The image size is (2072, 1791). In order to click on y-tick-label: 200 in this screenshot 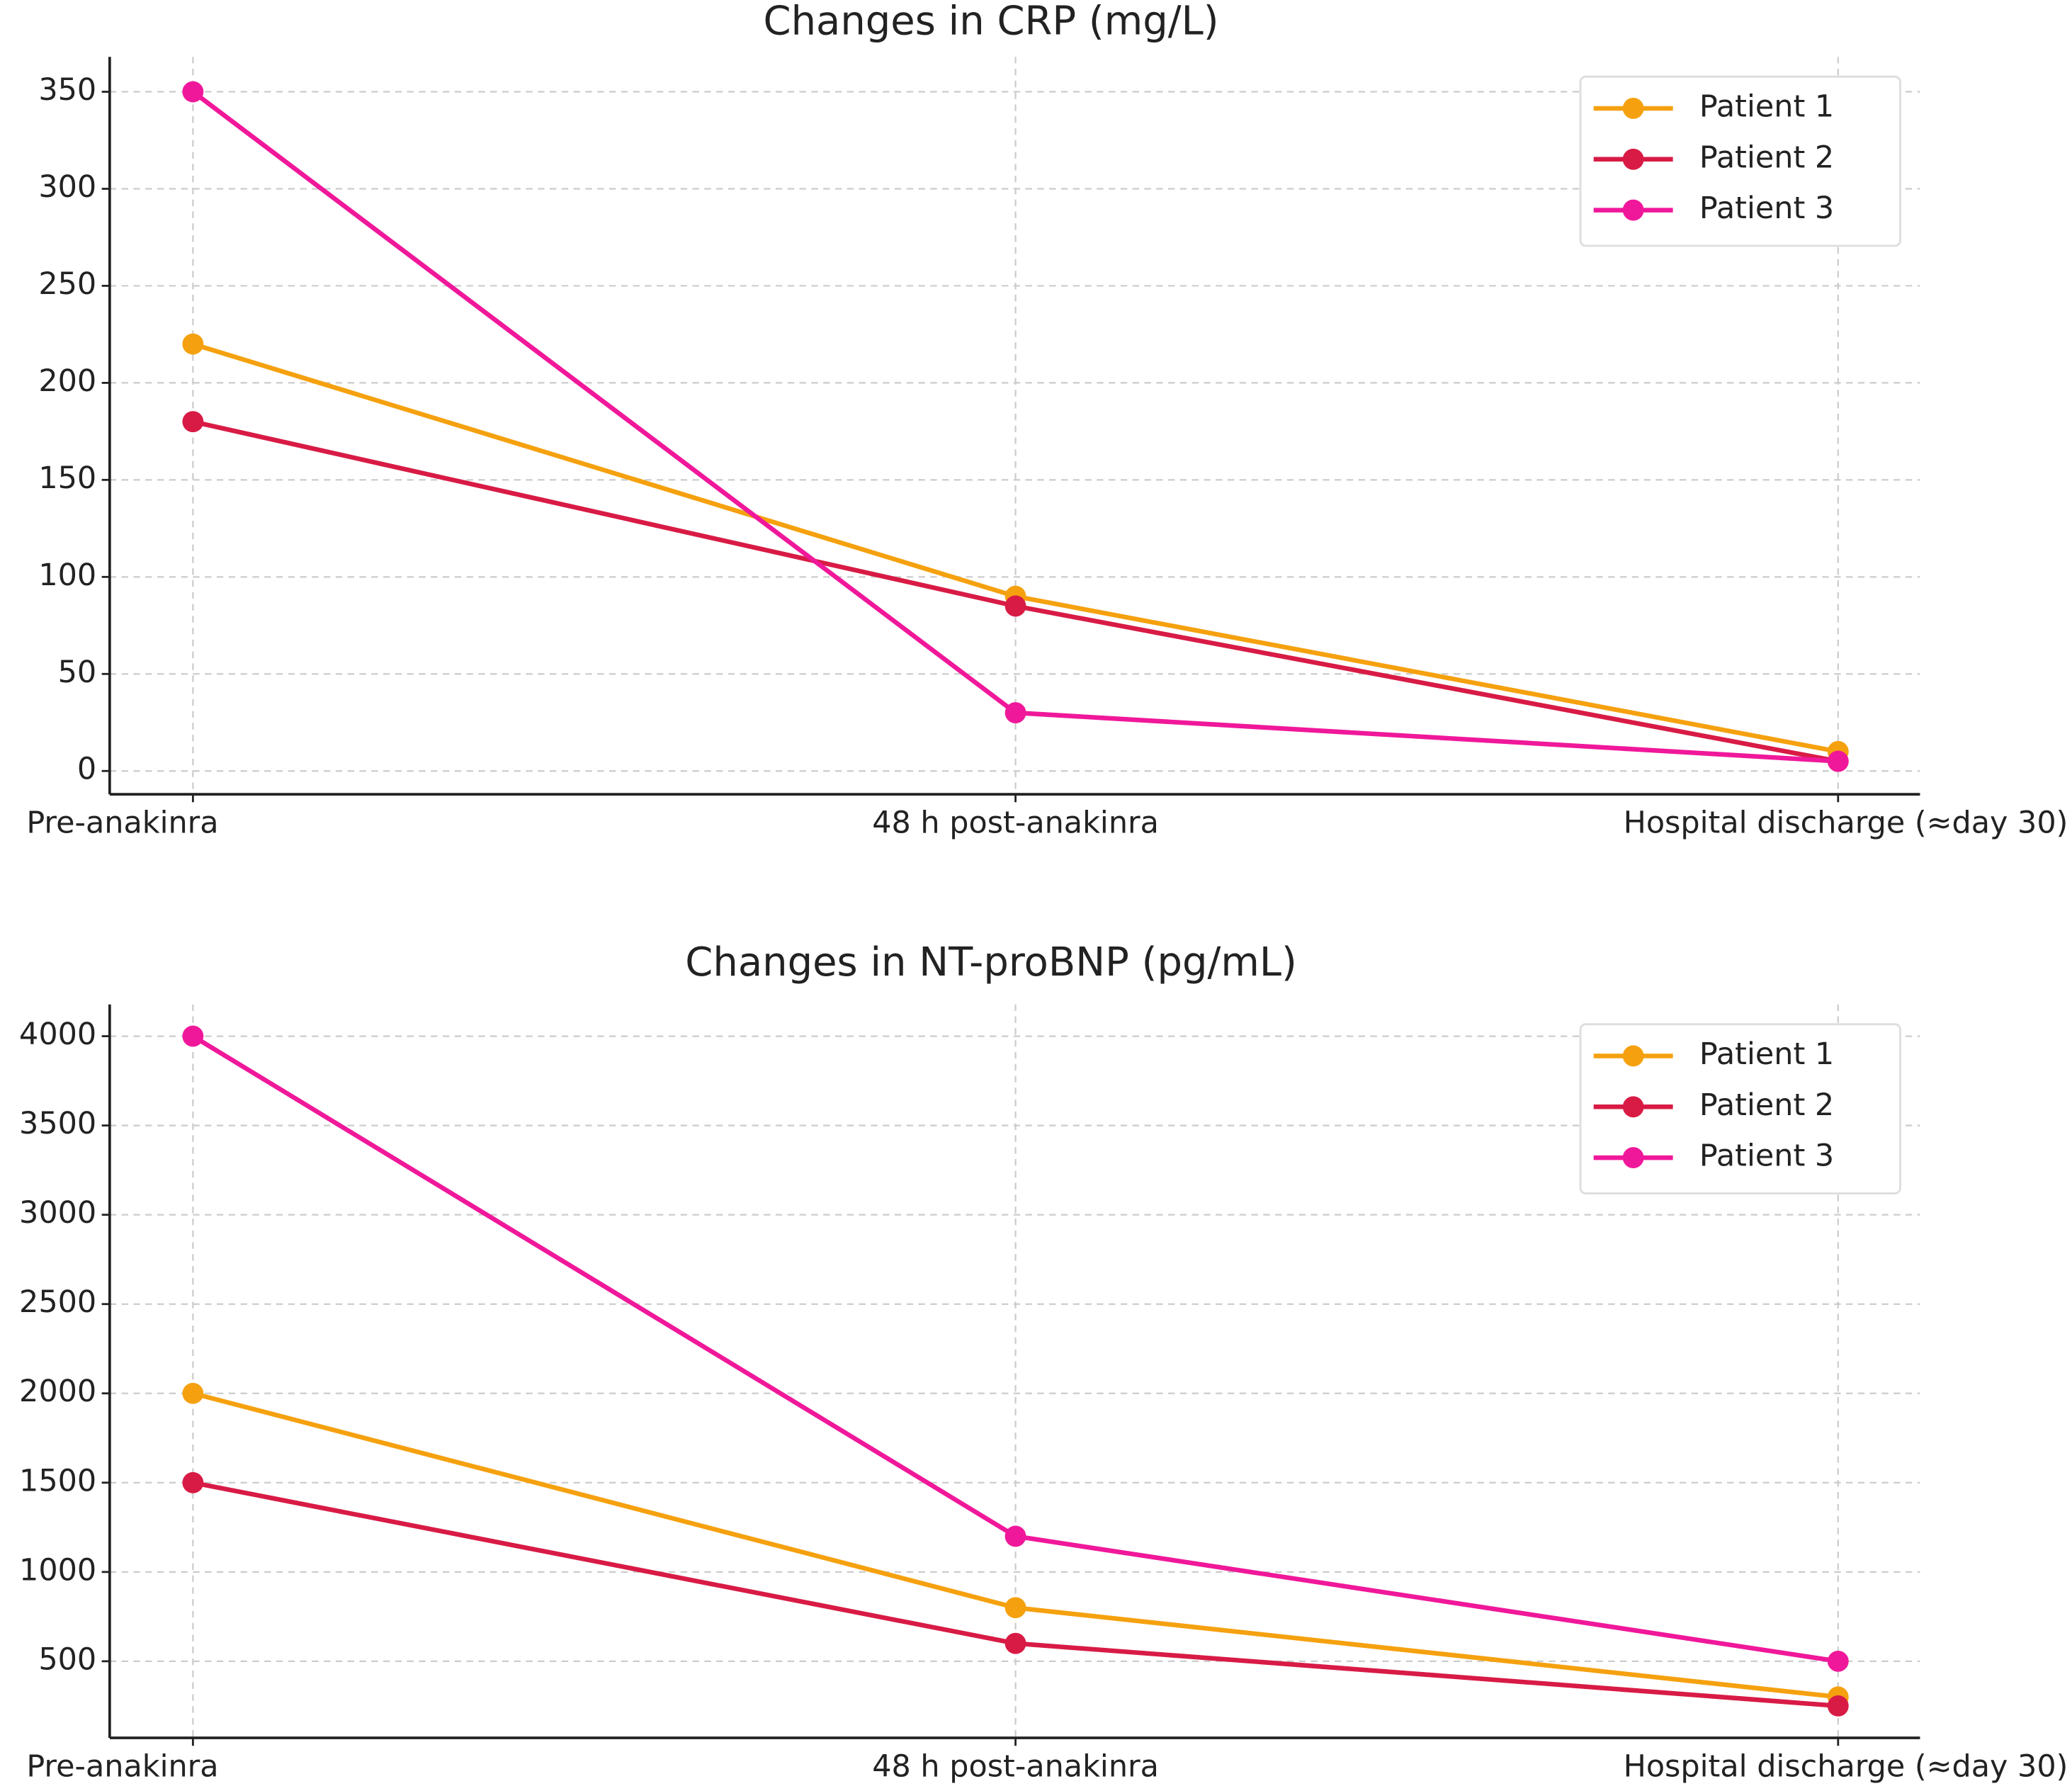, I will do `click(67, 381)`.